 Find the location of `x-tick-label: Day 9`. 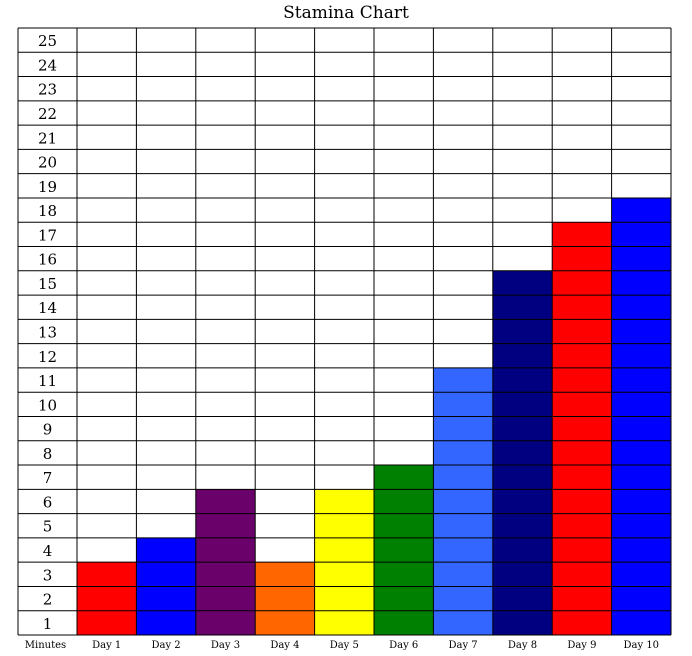

x-tick-label: Day 9 is located at coordinates (581, 645).